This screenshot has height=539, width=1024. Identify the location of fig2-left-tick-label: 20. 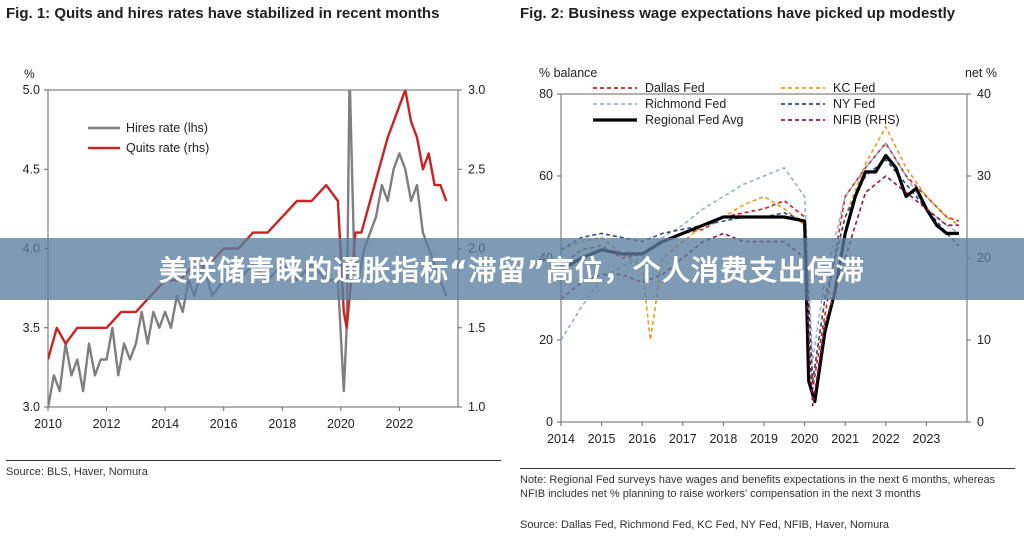
(546, 340).